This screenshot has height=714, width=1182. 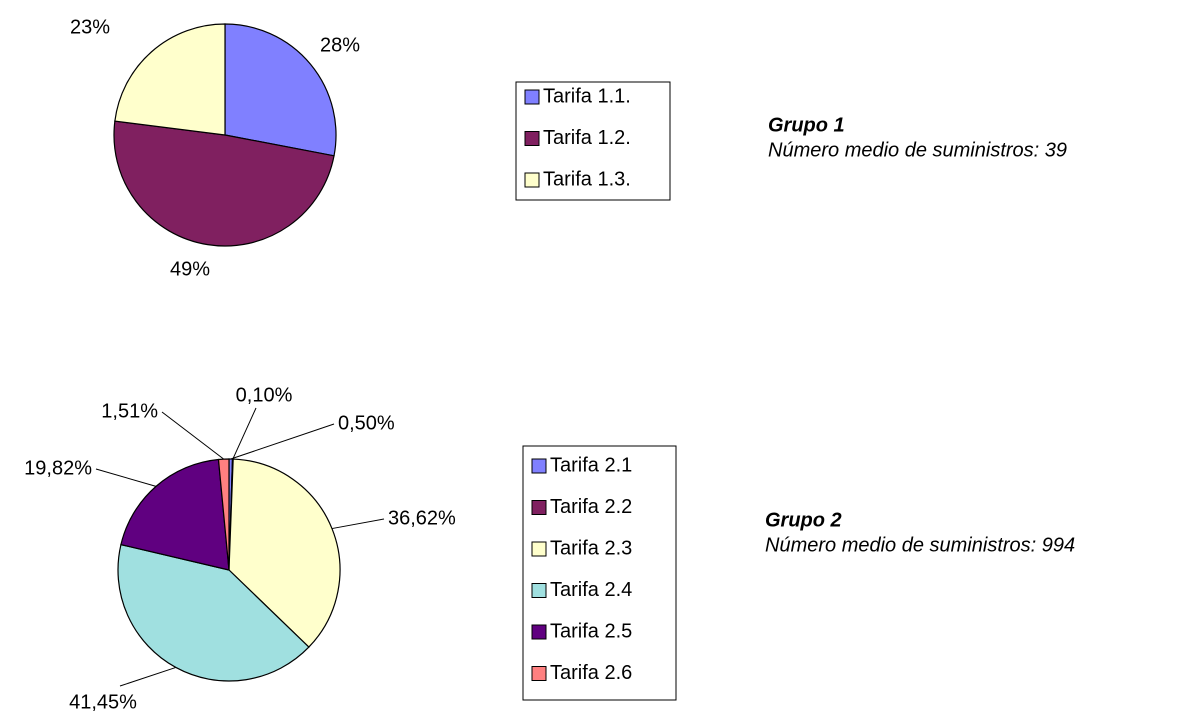 What do you see at coordinates (591, 631) in the screenshot?
I see `legend-label: Tarifa 2.5` at bounding box center [591, 631].